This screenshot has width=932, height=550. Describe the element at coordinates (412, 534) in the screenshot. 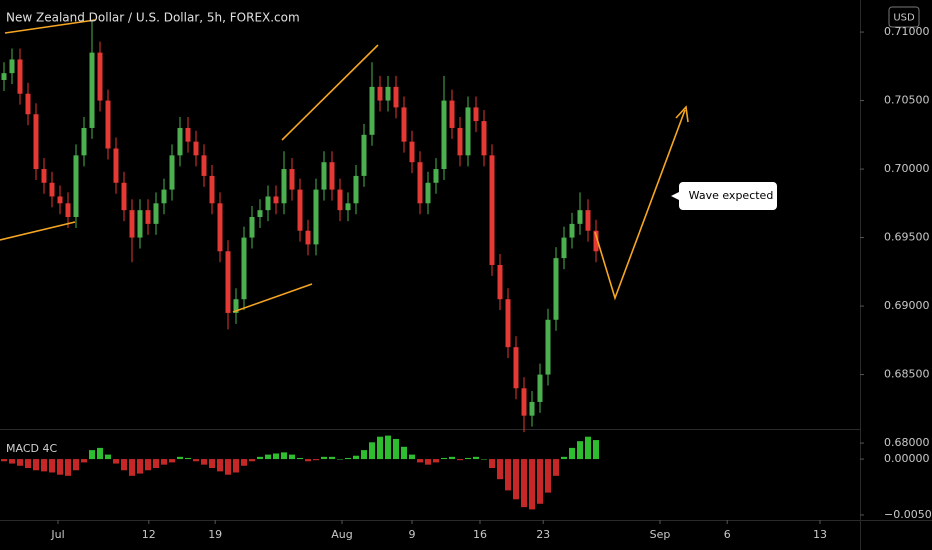

I see `x-tick-label: 9` at that location.